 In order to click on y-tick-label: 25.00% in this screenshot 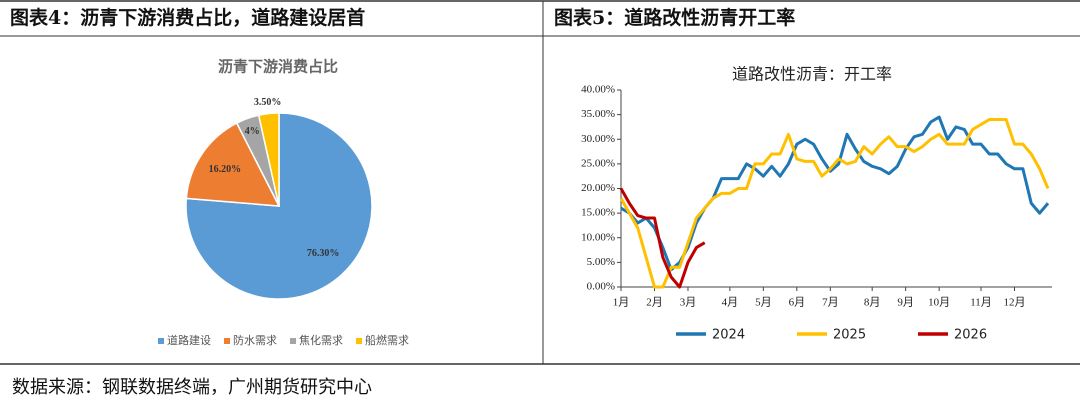, I will do `click(598, 163)`.